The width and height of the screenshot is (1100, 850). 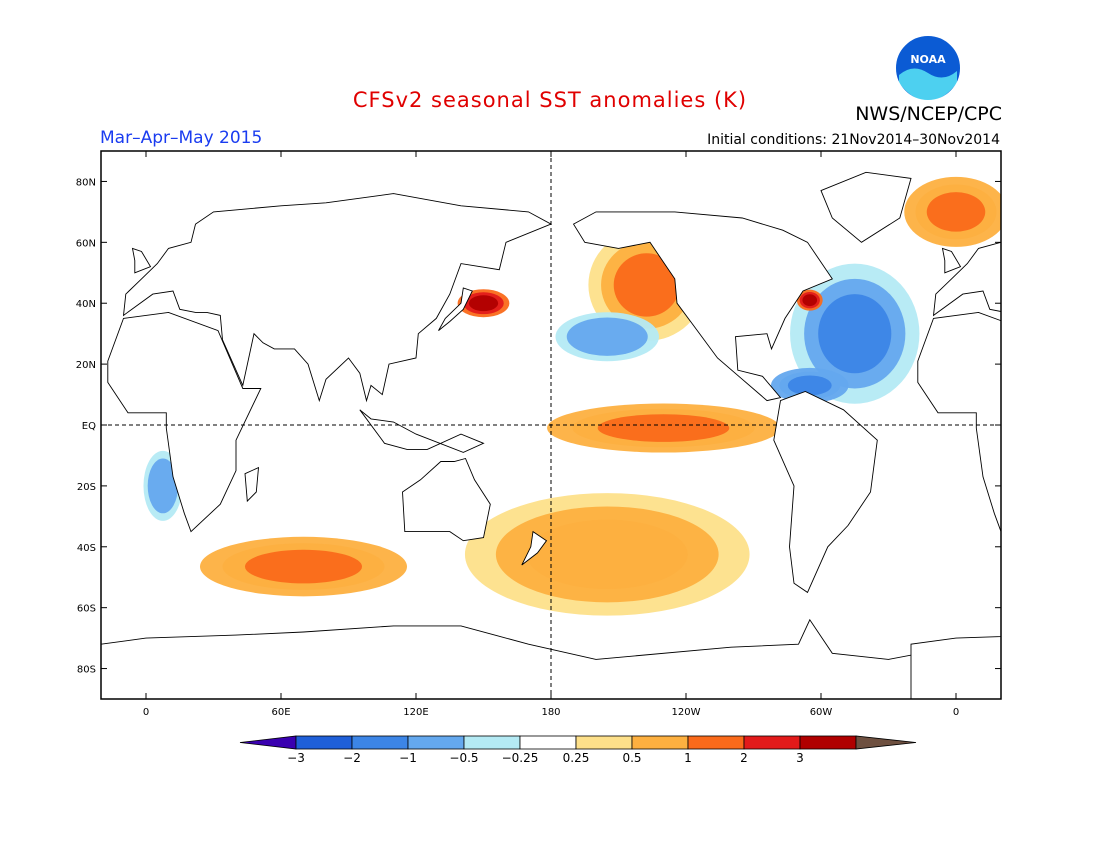 What do you see at coordinates (446, 499) in the screenshot?
I see `land-australia` at bounding box center [446, 499].